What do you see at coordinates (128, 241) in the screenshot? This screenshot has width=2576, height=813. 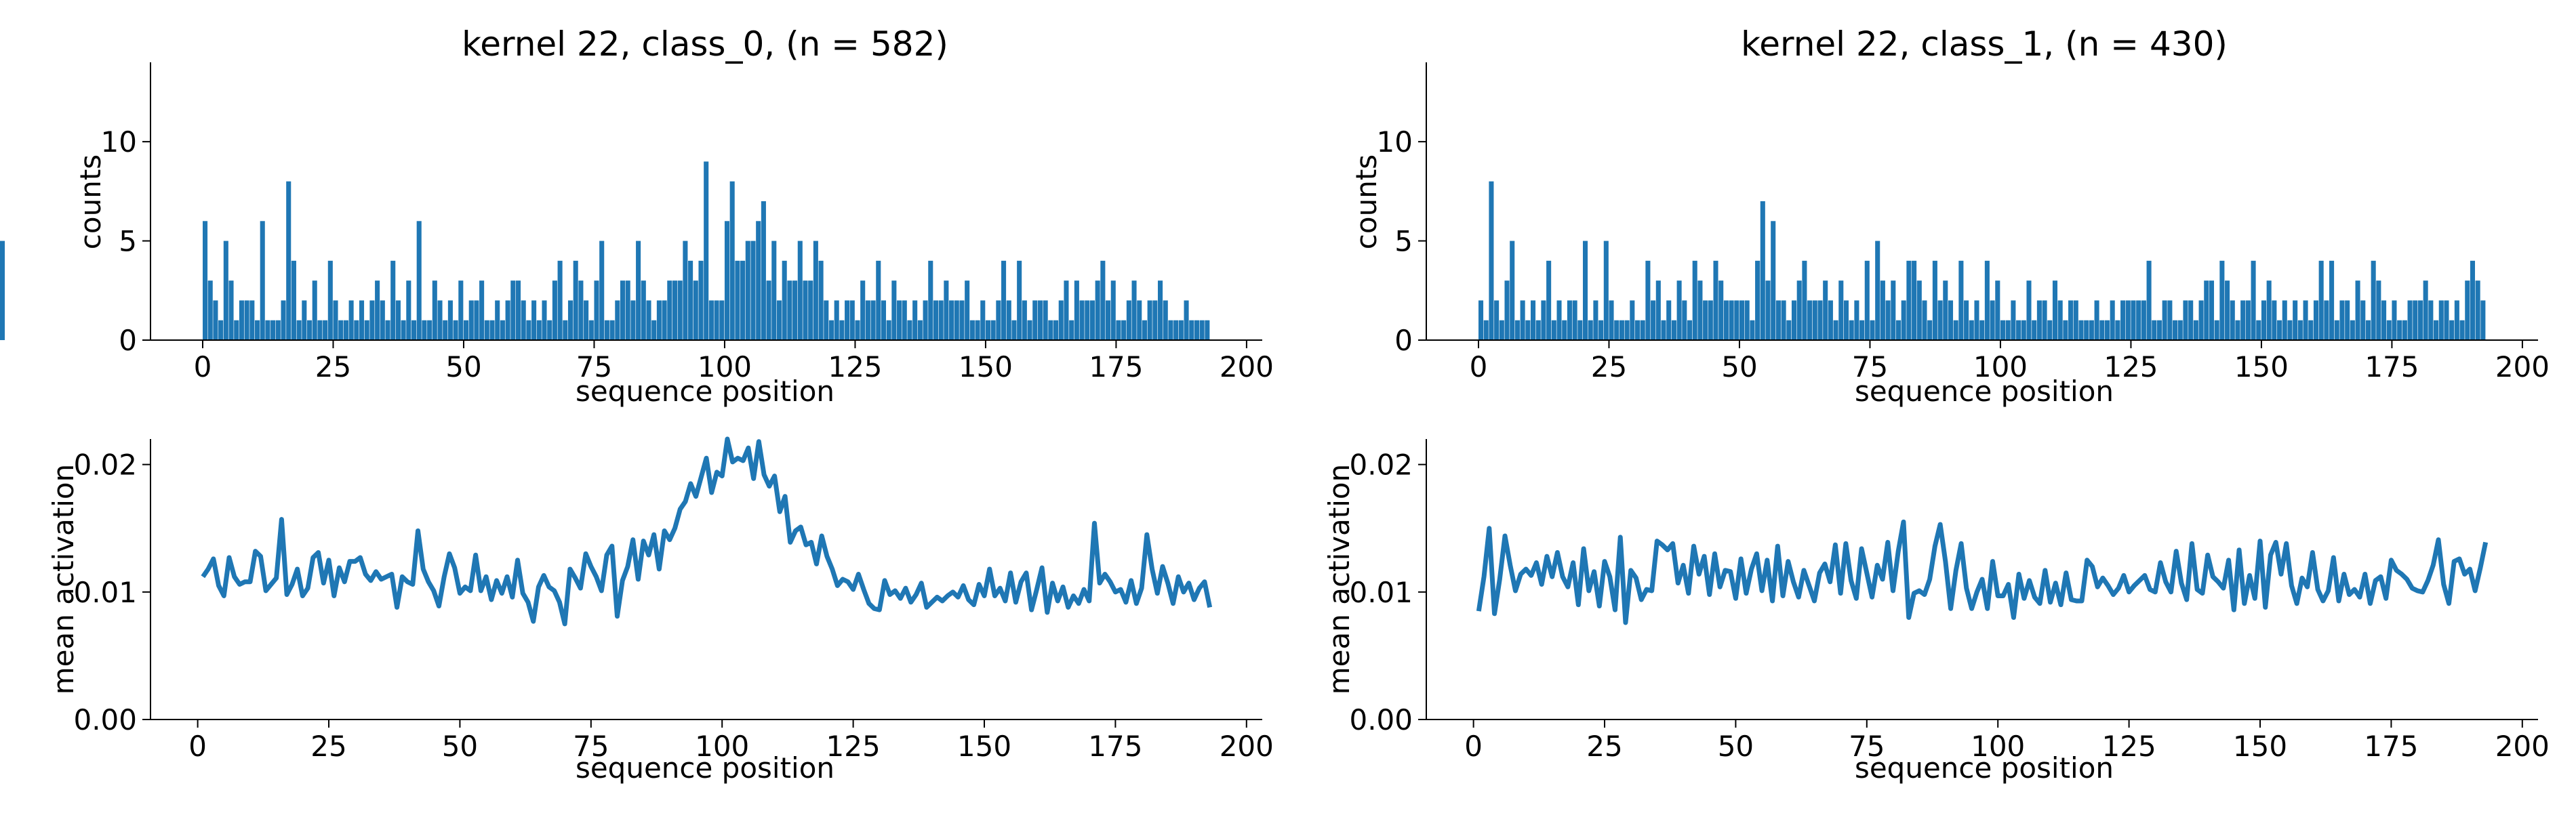 I see `y-tick-label: 5` at bounding box center [128, 241].